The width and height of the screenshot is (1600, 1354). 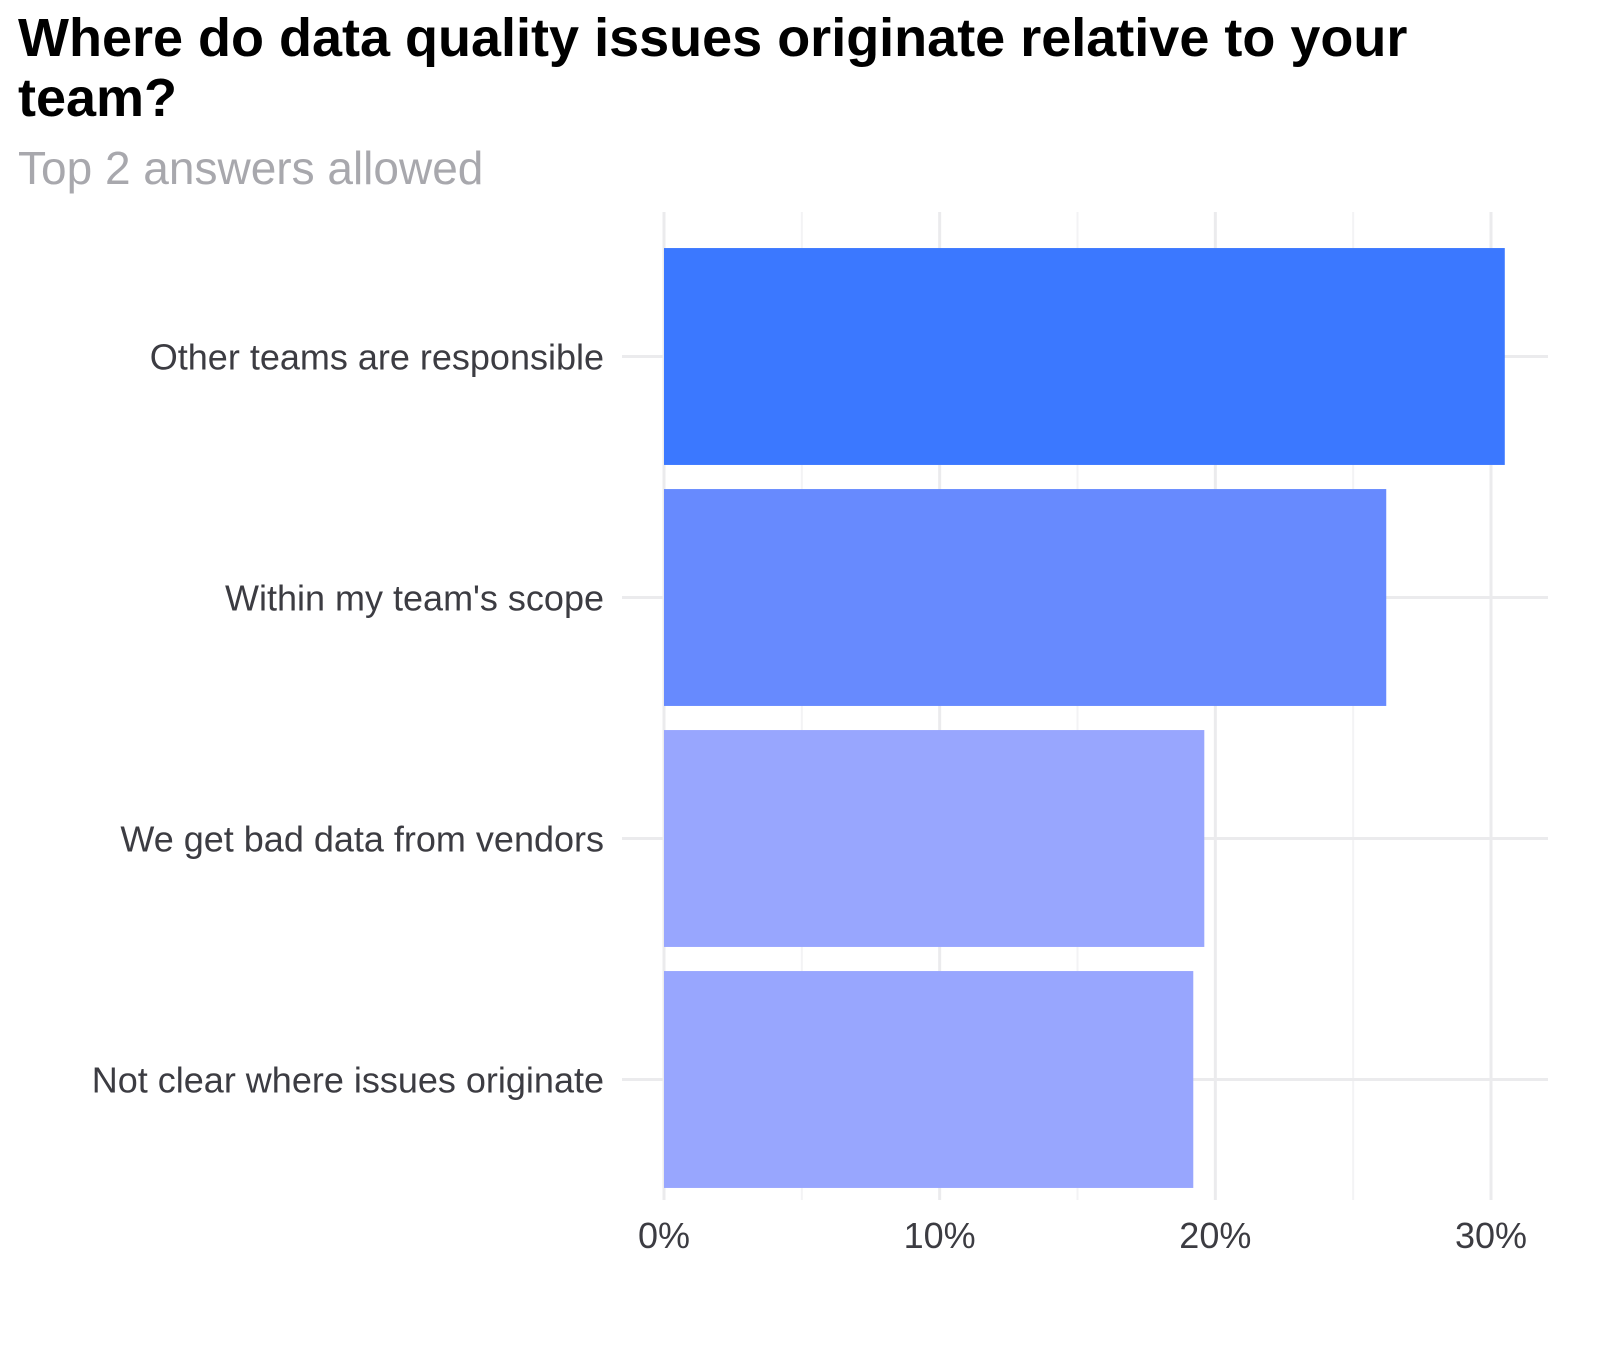 I want to click on category-label: Not clear where issues originate, so click(x=348, y=1080).